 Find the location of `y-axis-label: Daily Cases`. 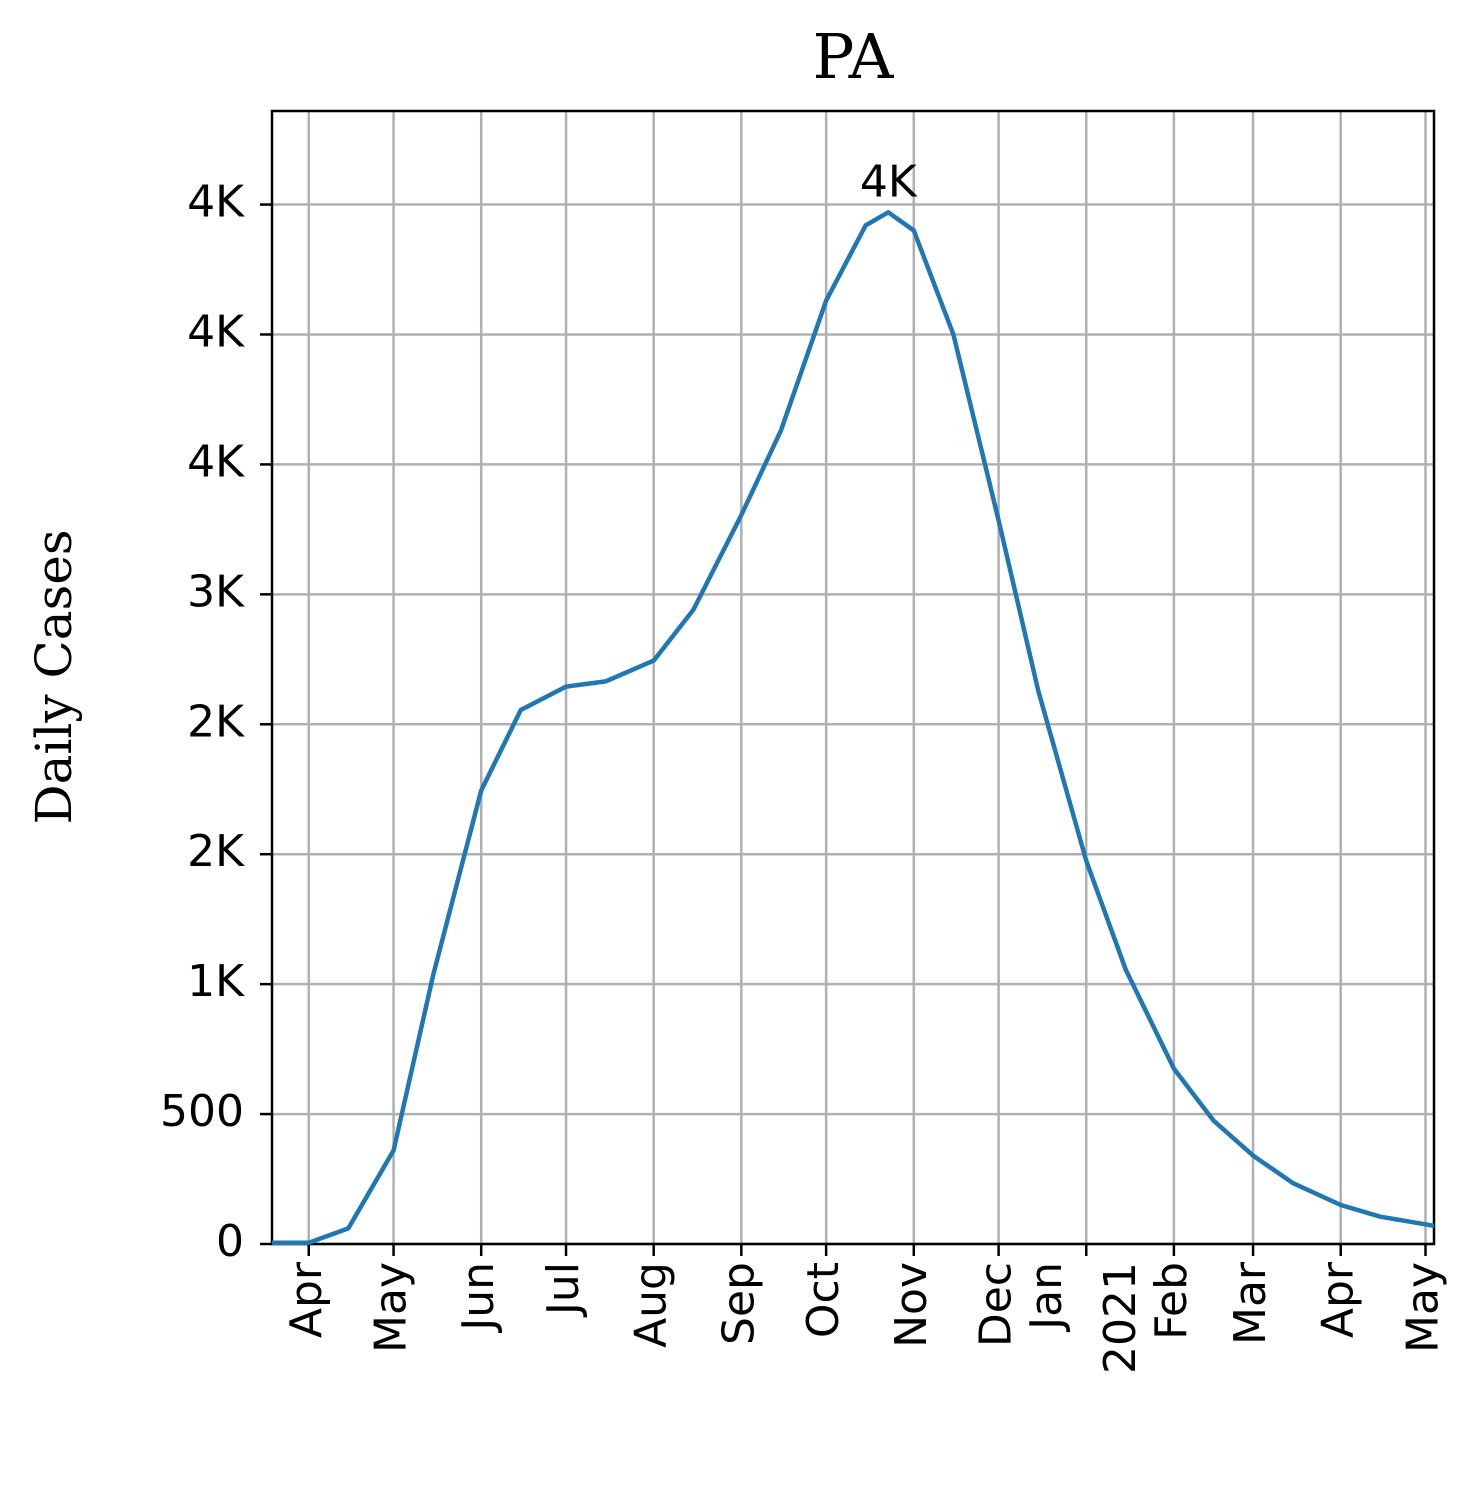

y-axis-label: Daily Cases is located at coordinates (54, 677).